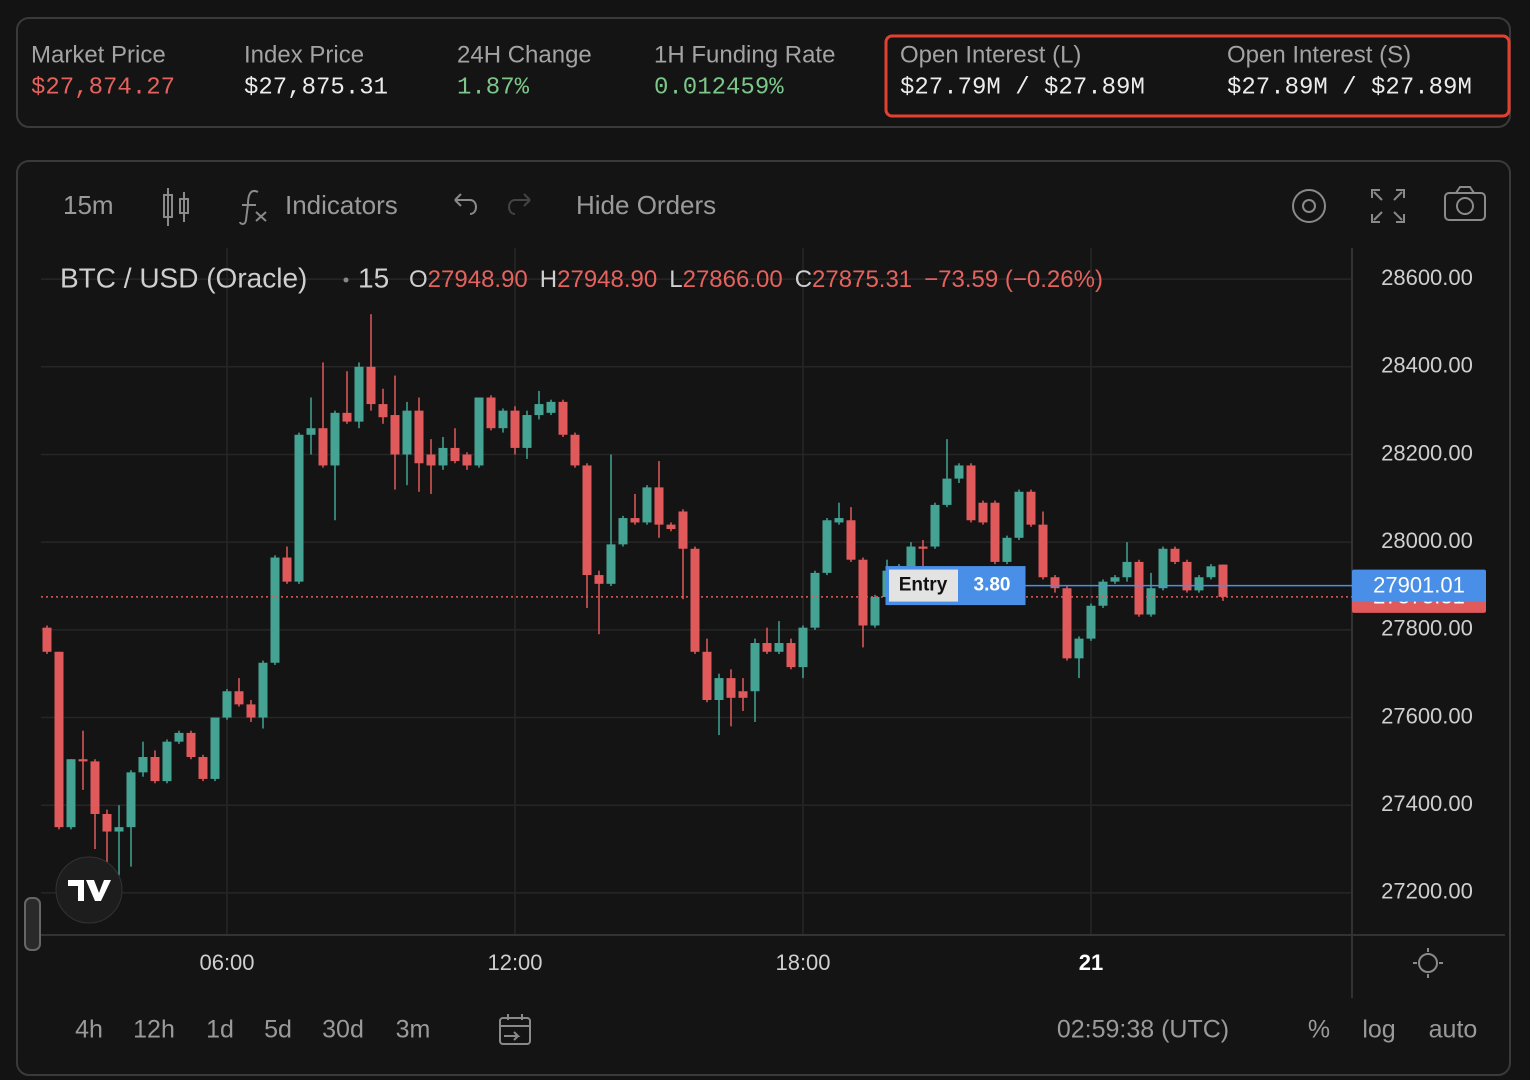  Describe the element at coordinates (278, 1030) in the screenshot. I see `range-button: 5d` at that location.